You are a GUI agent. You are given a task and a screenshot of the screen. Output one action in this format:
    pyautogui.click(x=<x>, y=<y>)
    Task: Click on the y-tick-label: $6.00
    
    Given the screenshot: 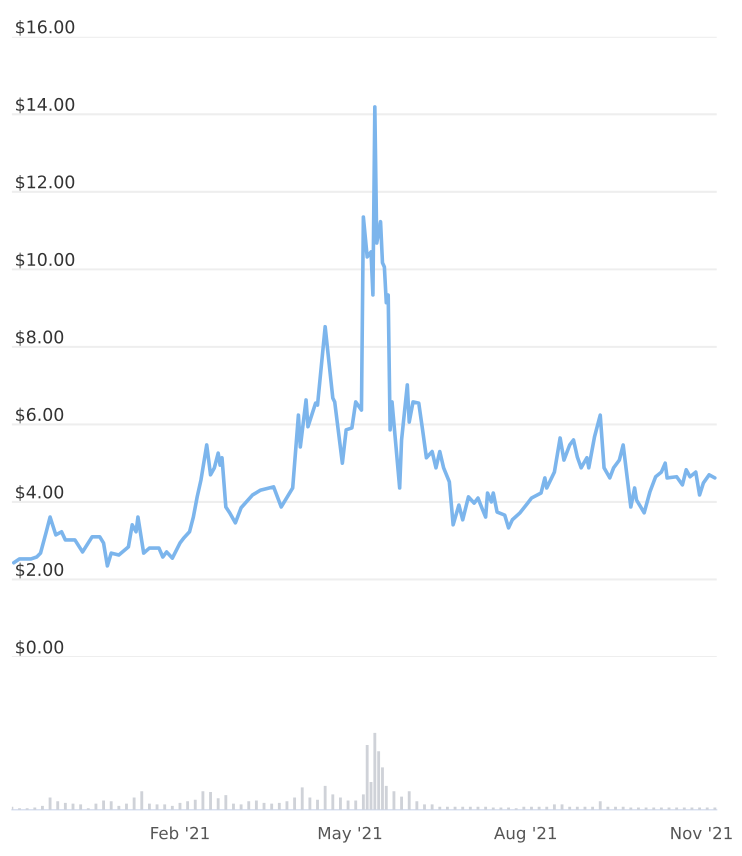 What is the action you would take?
    pyautogui.click(x=40, y=416)
    